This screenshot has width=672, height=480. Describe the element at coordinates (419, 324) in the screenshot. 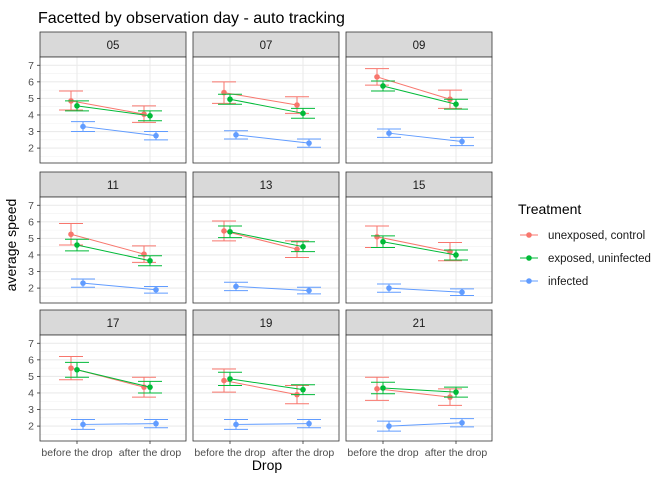

I see `facet-strip-label: 21` at that location.